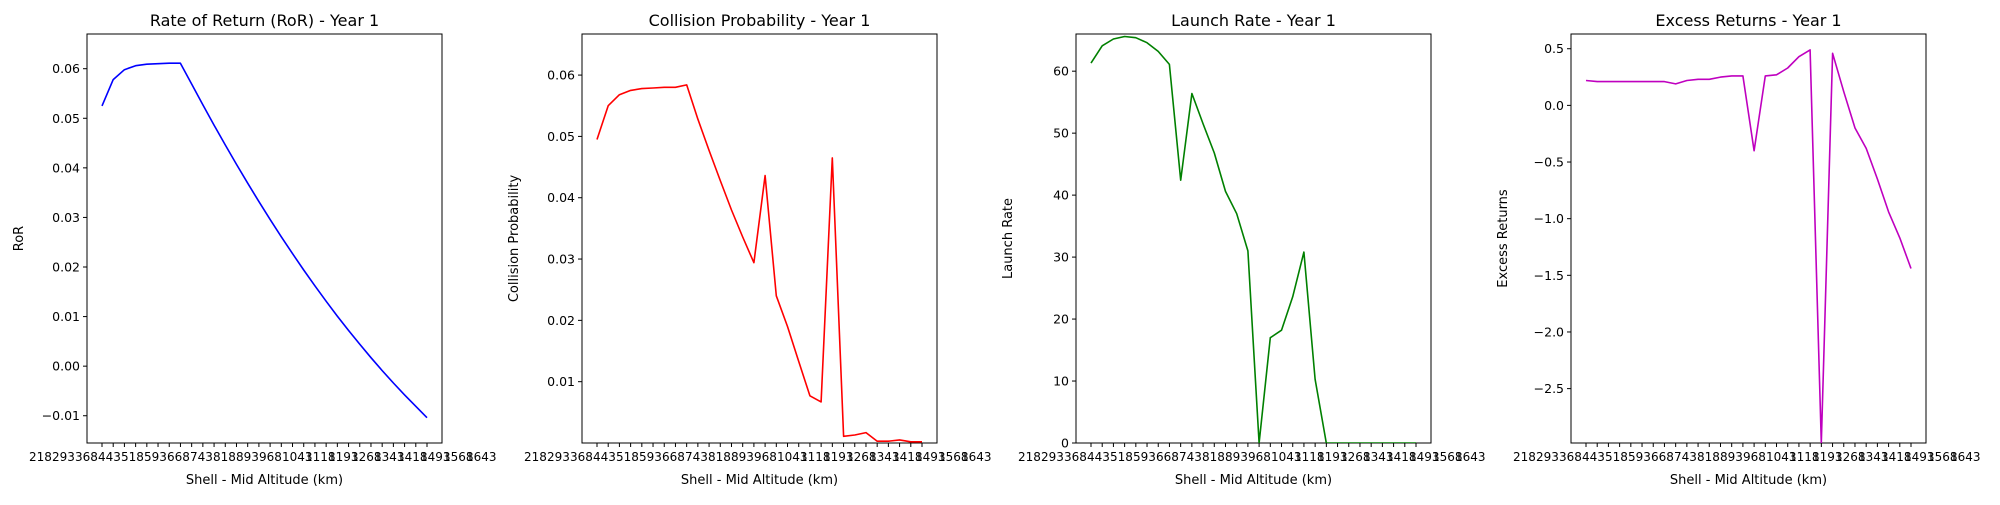  What do you see at coordinates (1008, 238) in the screenshot?
I see `y-axis-label: Launch Rate` at bounding box center [1008, 238].